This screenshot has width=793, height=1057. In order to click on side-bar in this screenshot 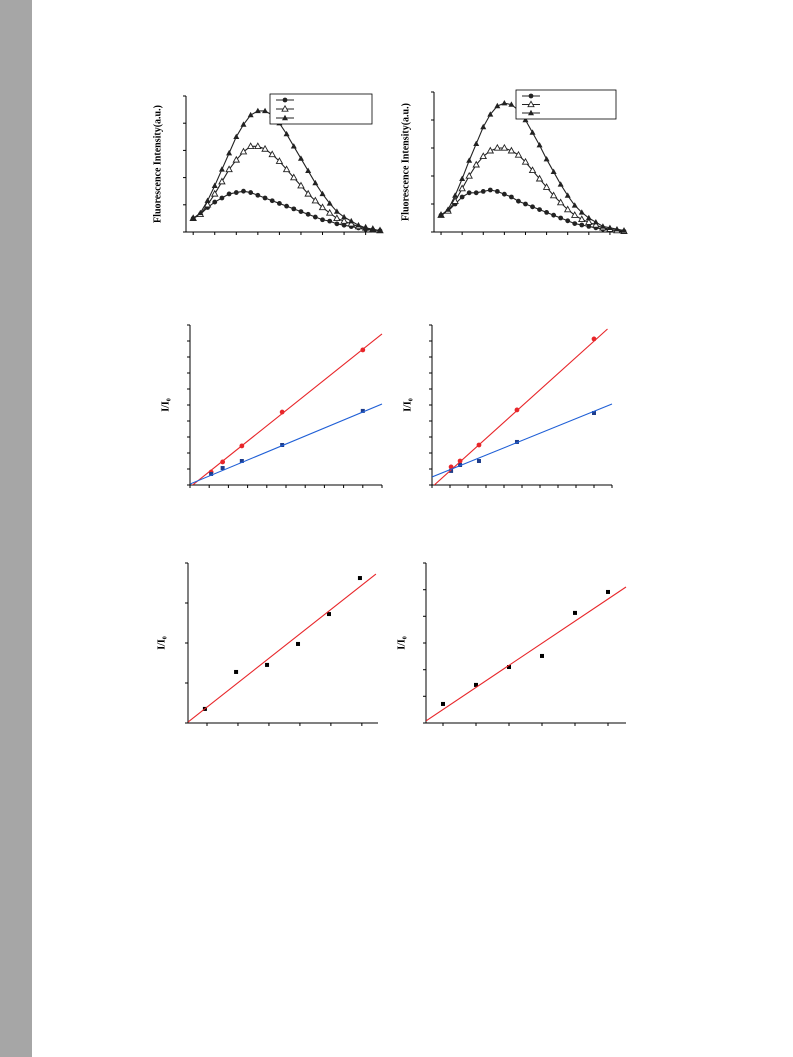, I will do `click(16, 528)`.